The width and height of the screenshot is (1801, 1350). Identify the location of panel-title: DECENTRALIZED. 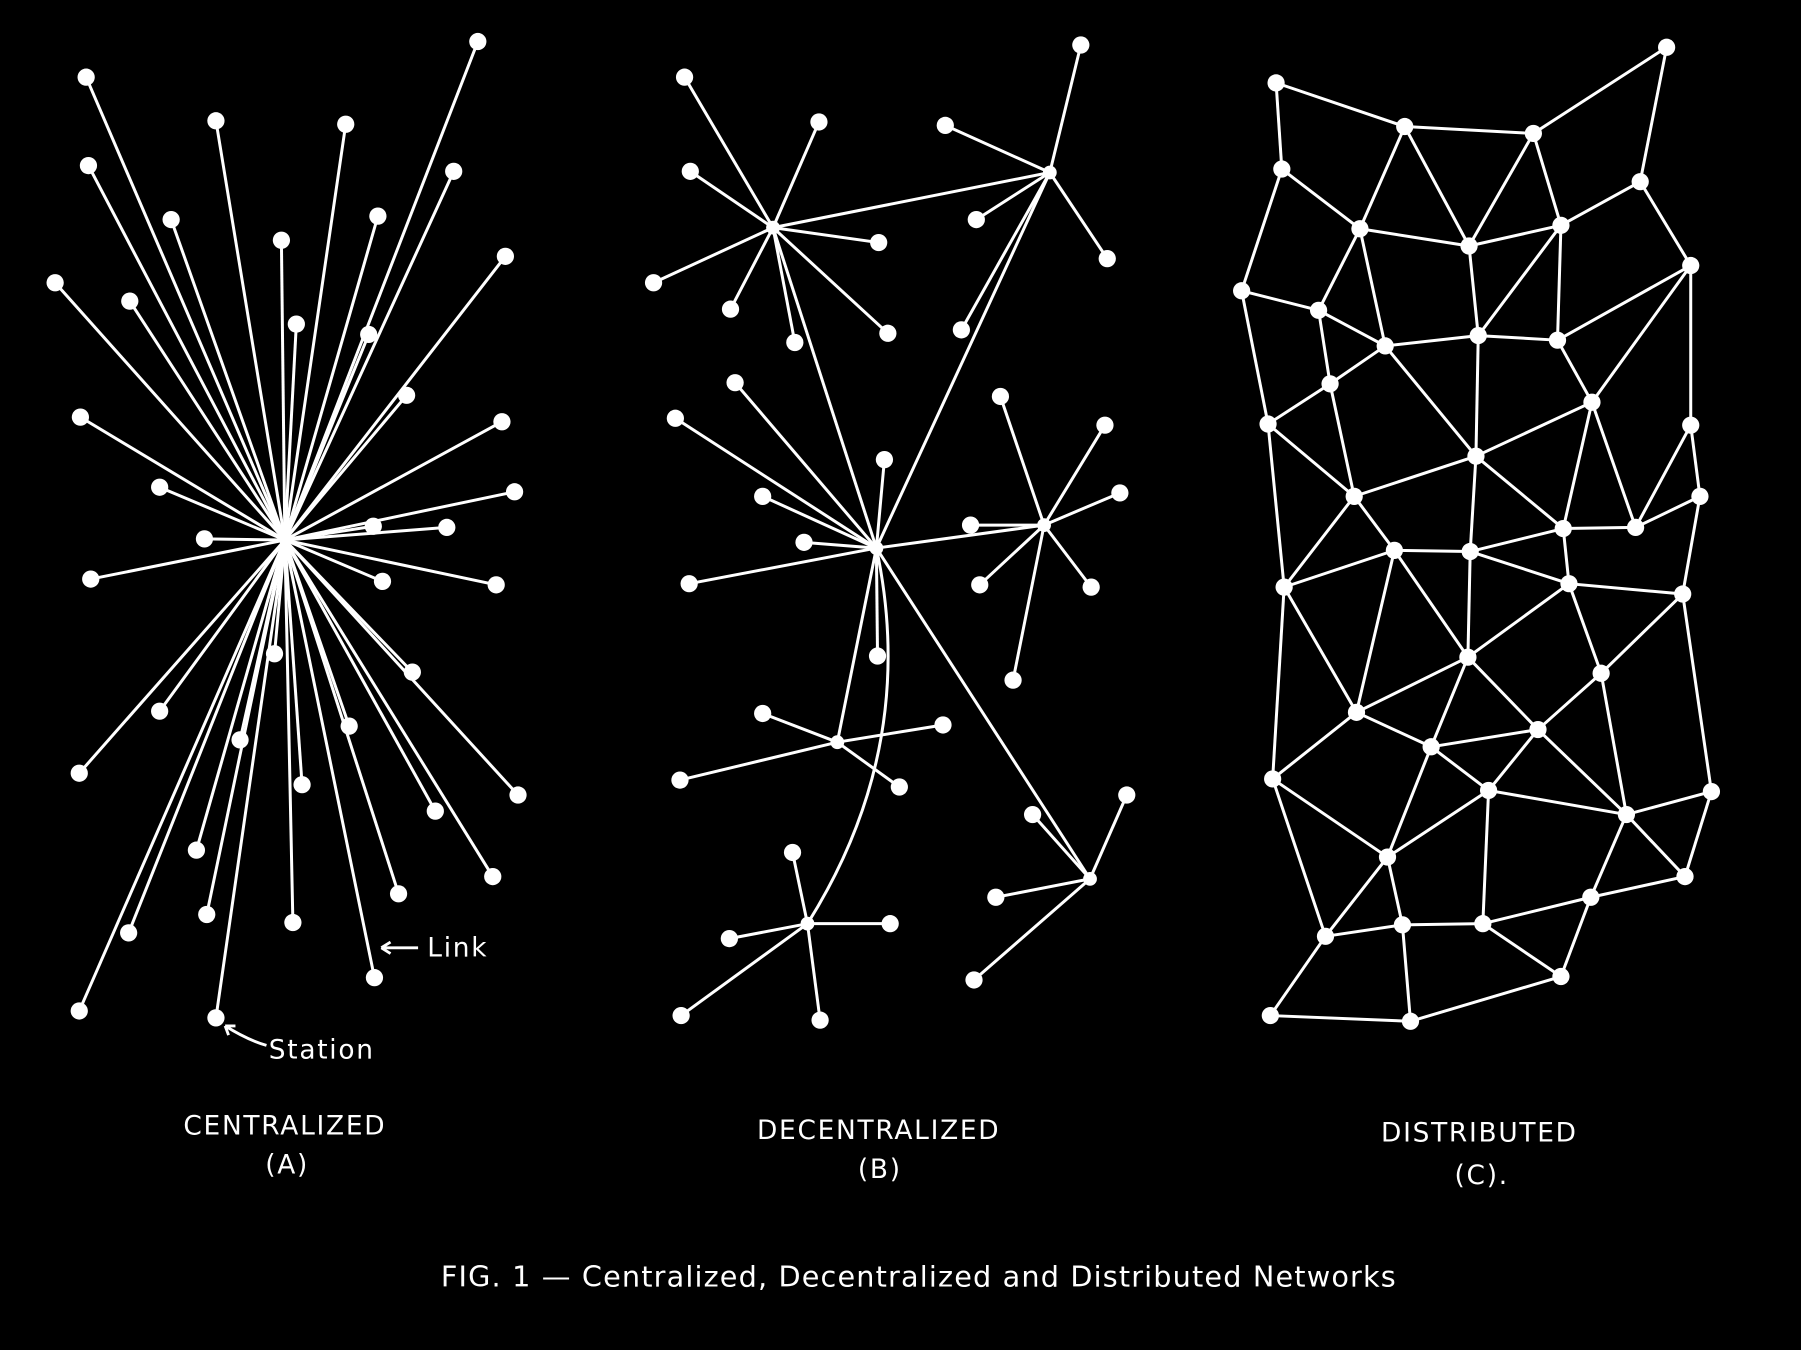
(878, 1130).